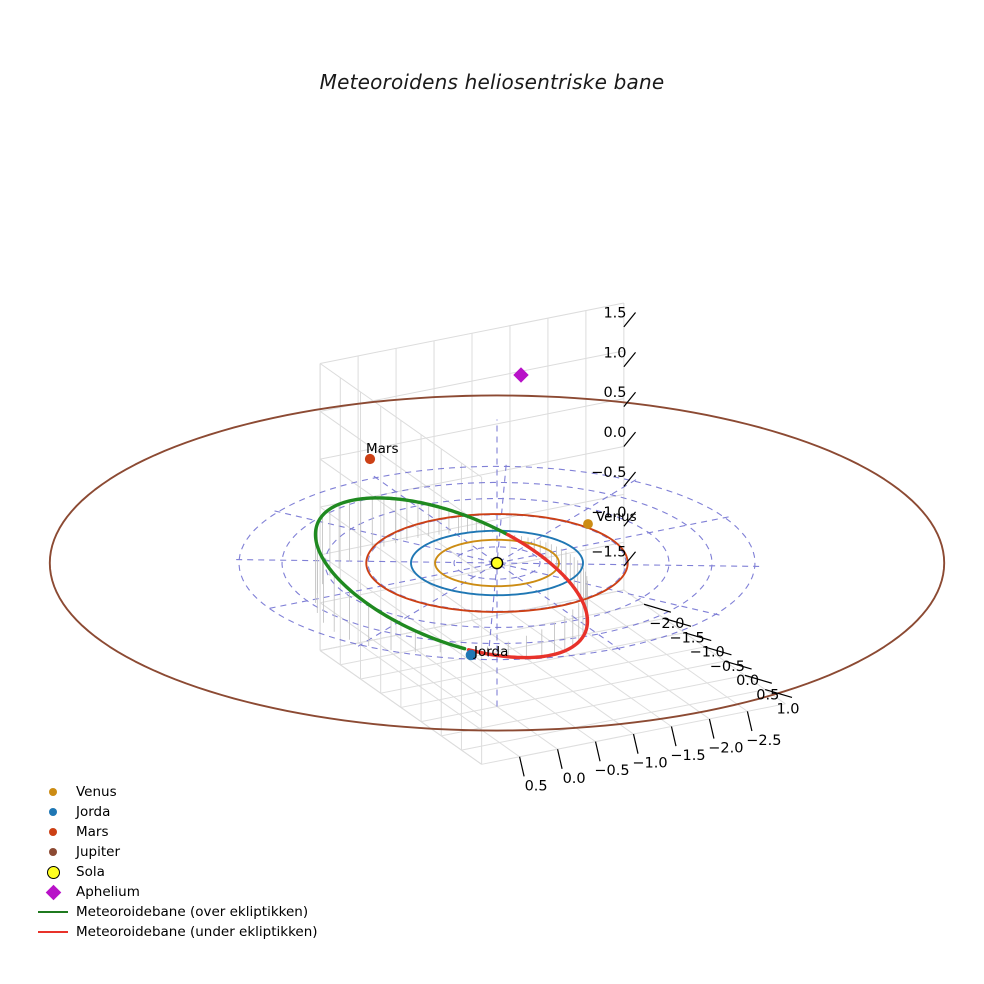  I want to click on celestial-body-markers: Venus Jorda Mars, so click(500, 514).